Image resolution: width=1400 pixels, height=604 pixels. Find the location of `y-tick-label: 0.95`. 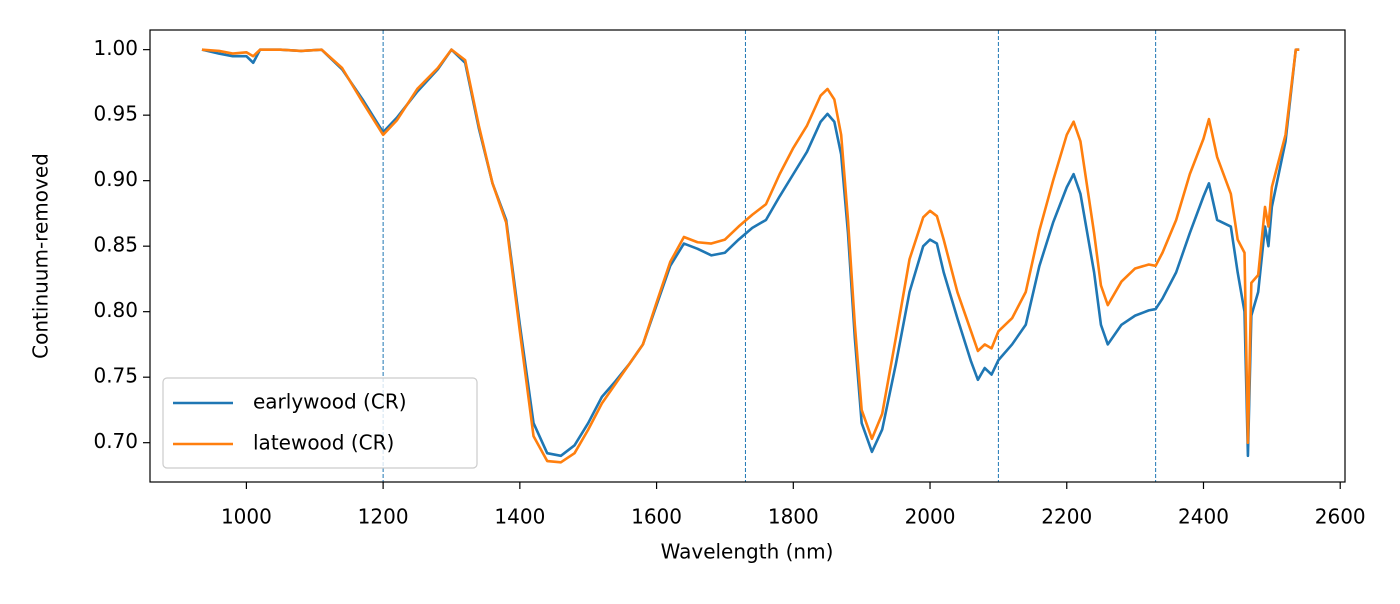

y-tick-label: 0.95 is located at coordinates (115, 114).